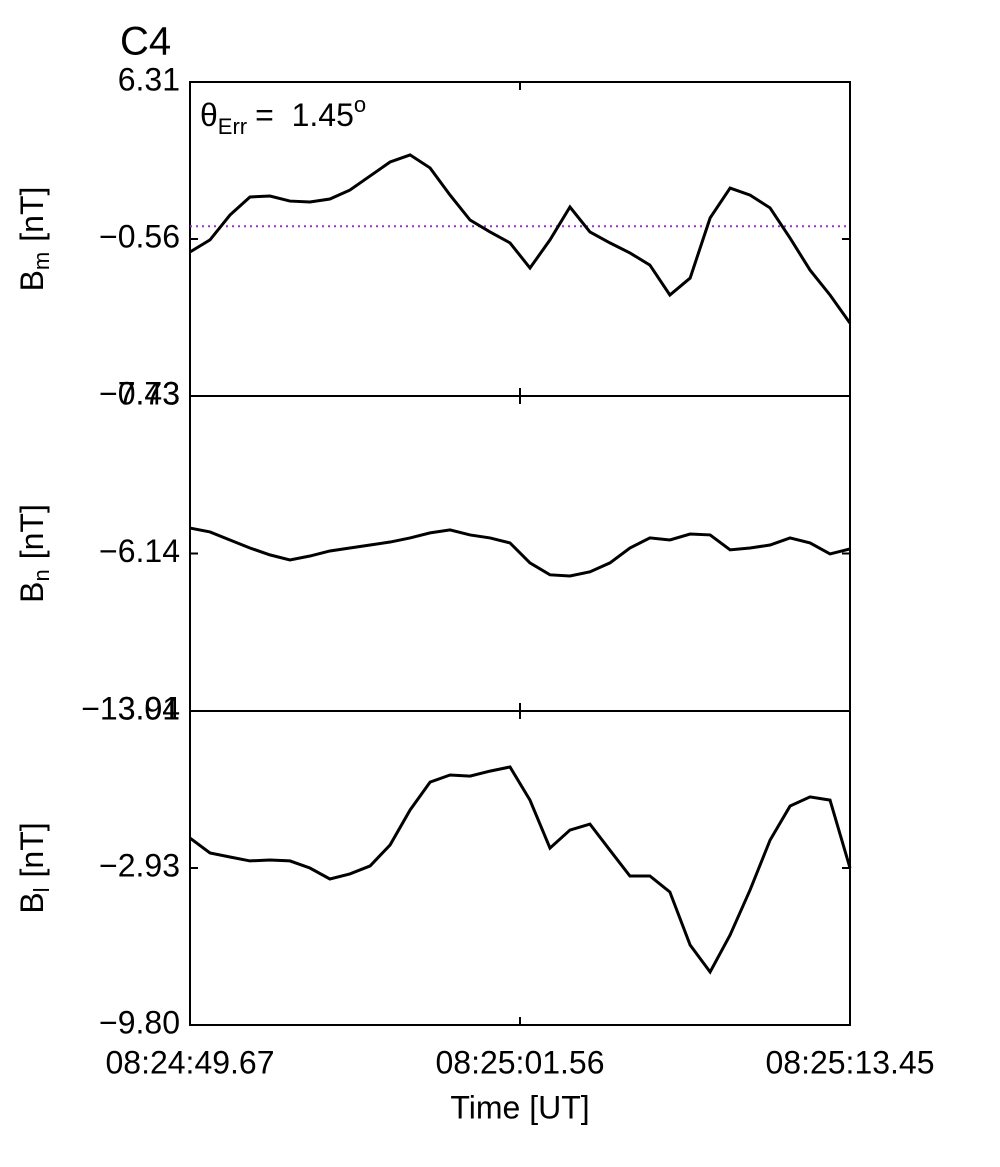 The width and height of the screenshot is (1000, 1167). Describe the element at coordinates (519, 1062) in the screenshot. I see `x-tick-label: 08:25:01.56` at that location.